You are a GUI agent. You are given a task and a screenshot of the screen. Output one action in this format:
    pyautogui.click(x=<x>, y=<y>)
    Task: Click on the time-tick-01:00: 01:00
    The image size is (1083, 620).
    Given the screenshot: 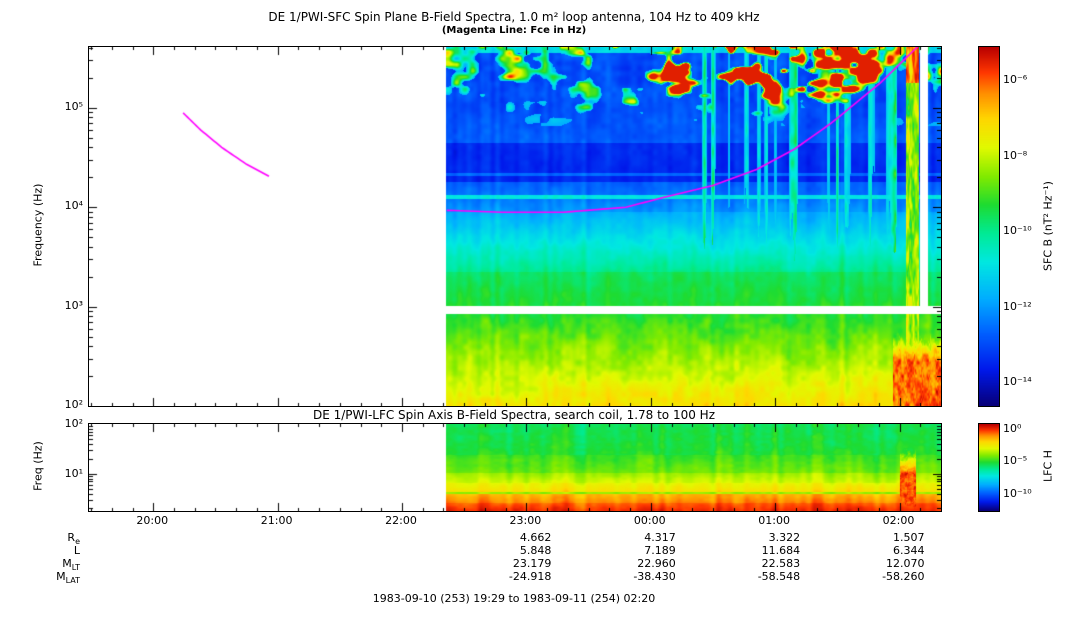 What is the action you would take?
    pyautogui.click(x=774, y=520)
    